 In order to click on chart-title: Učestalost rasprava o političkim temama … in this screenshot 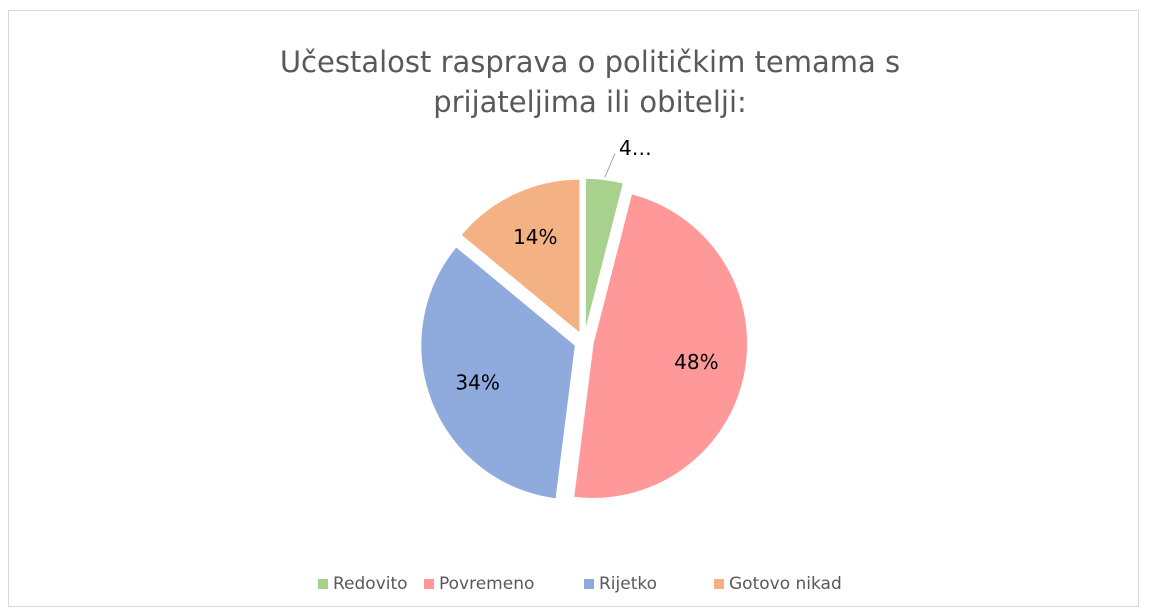, I will do `click(590, 82)`.